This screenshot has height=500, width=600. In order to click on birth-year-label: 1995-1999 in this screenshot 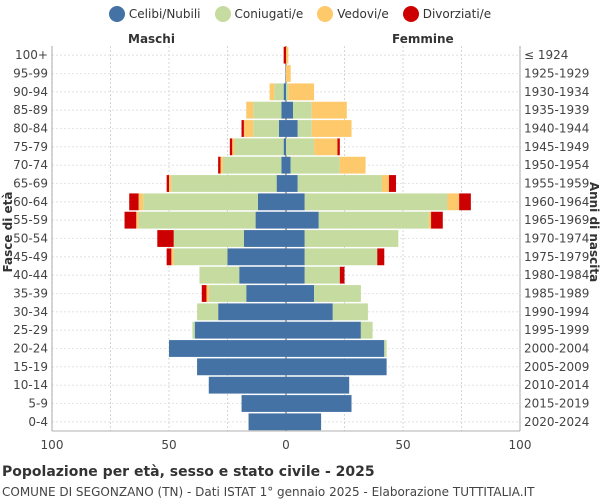, I will do `click(556, 330)`.